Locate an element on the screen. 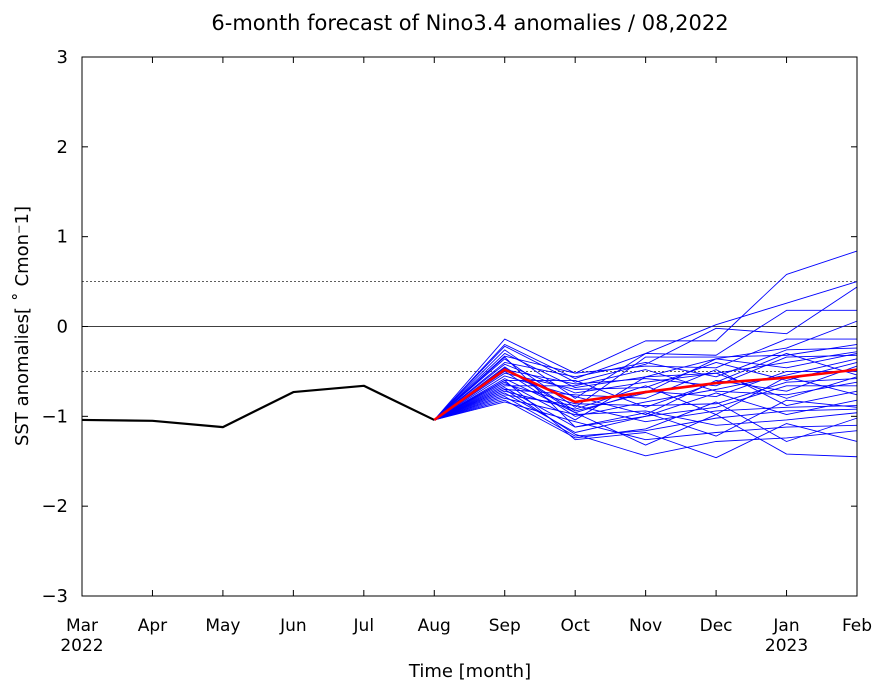 The image size is (886, 693). observed-line is located at coordinates (258, 406).